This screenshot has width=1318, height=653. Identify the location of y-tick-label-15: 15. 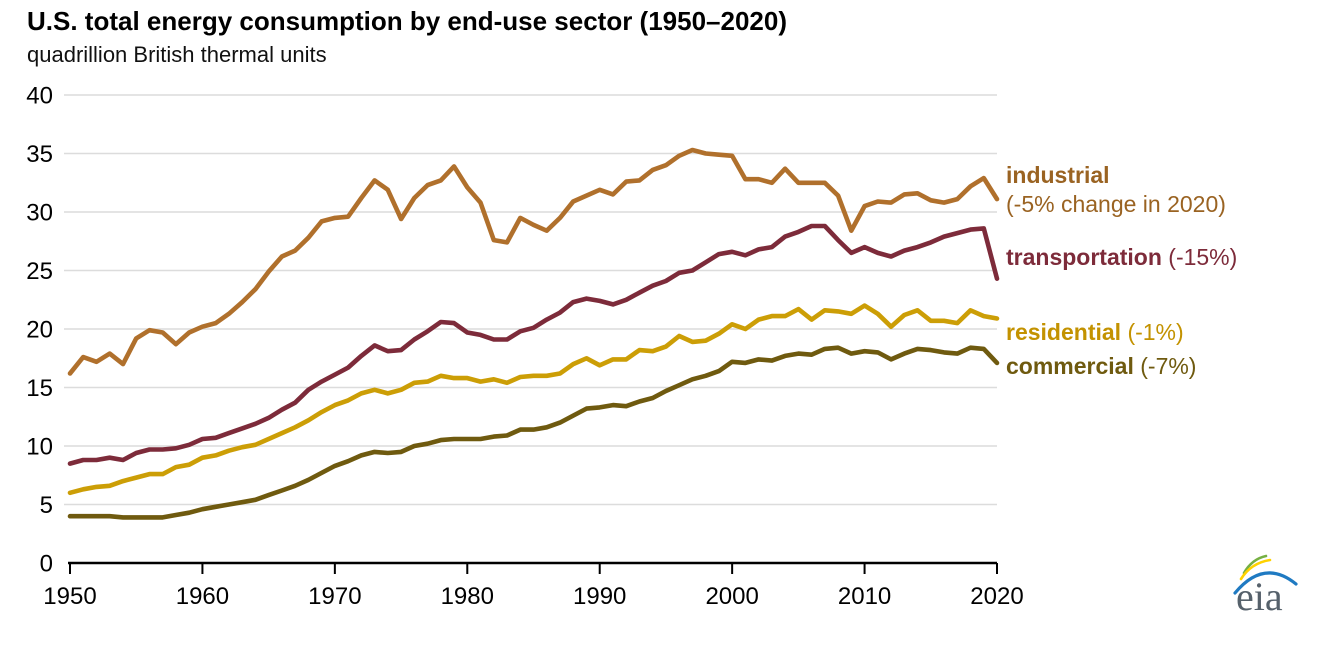
(39, 388).